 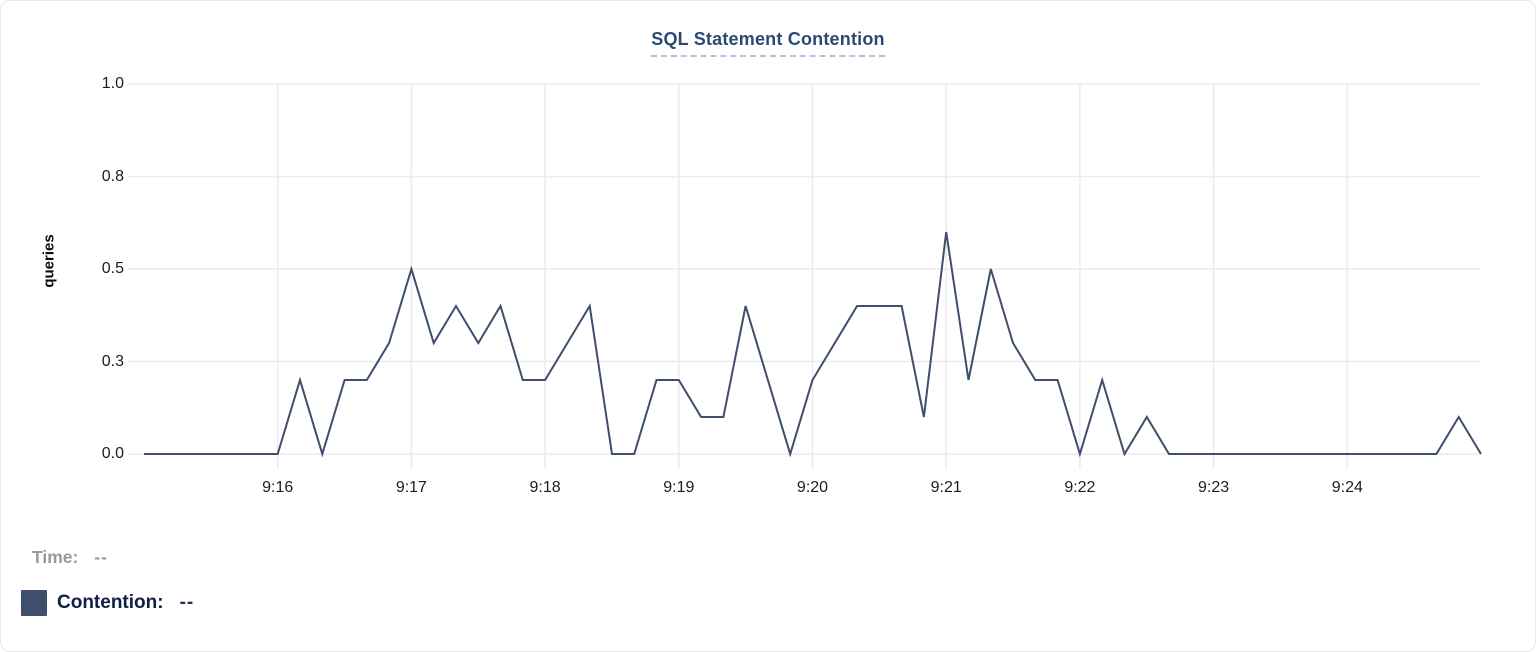 I want to click on y-tick-label: 0.8, so click(x=112, y=176).